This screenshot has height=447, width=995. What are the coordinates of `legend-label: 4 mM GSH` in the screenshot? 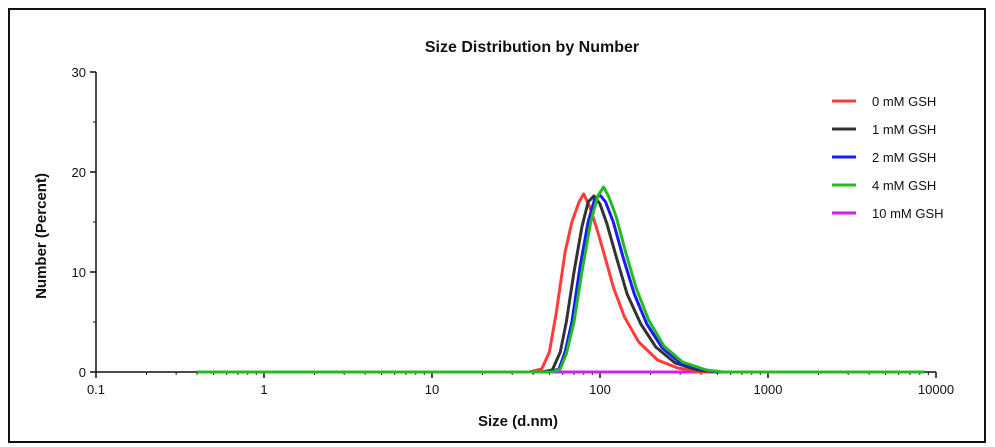 It's located at (904, 185).